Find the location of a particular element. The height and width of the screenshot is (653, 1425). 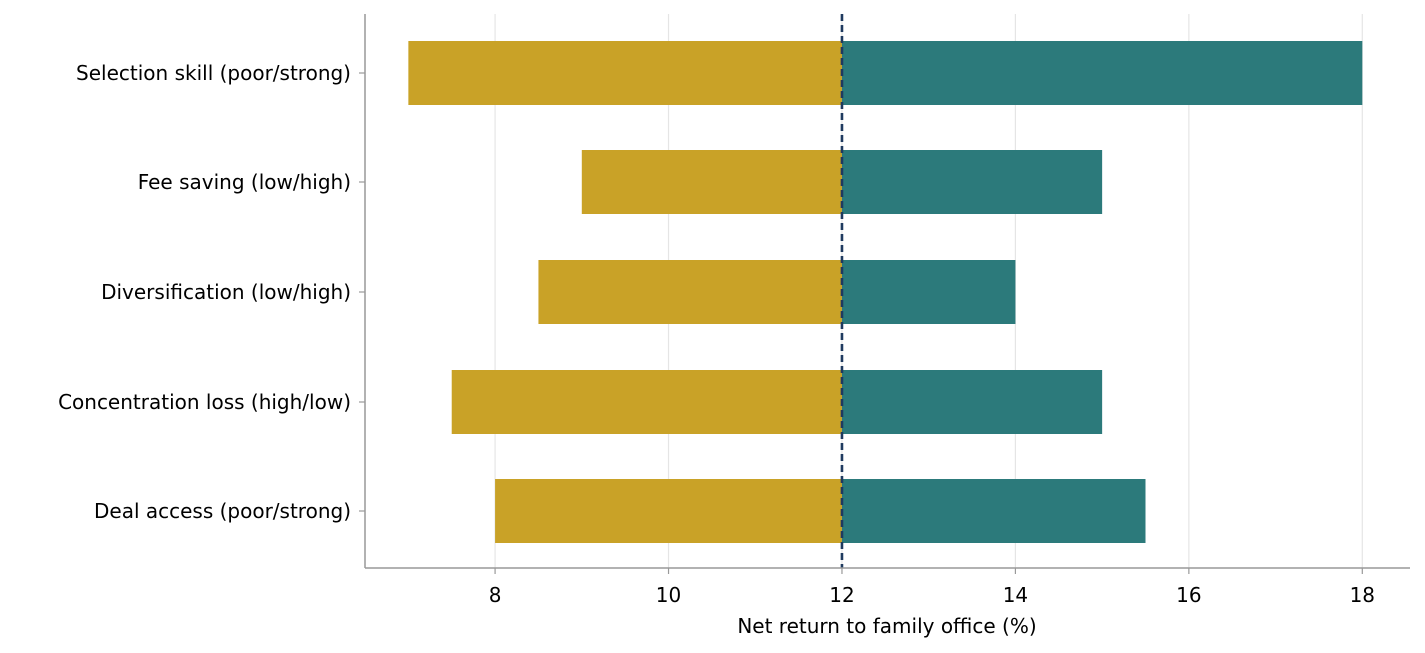

y-tick-label: Concentration loss (high/low) is located at coordinates (204, 402).